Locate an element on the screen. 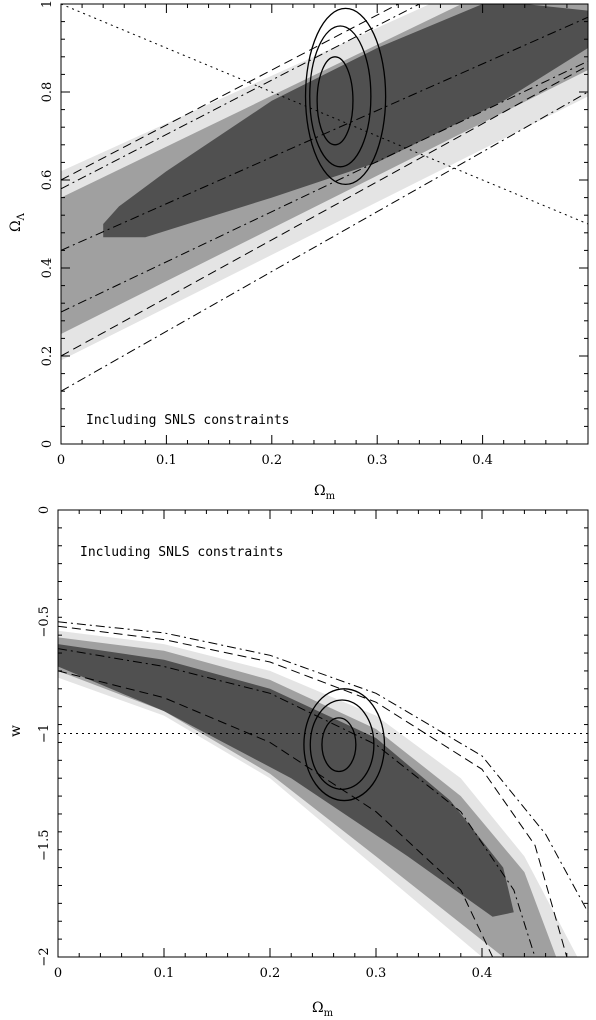 Image resolution: width=596 pixels, height=1020 pixels. y-axis-title: ΩΛ is located at coordinates (17, 222).